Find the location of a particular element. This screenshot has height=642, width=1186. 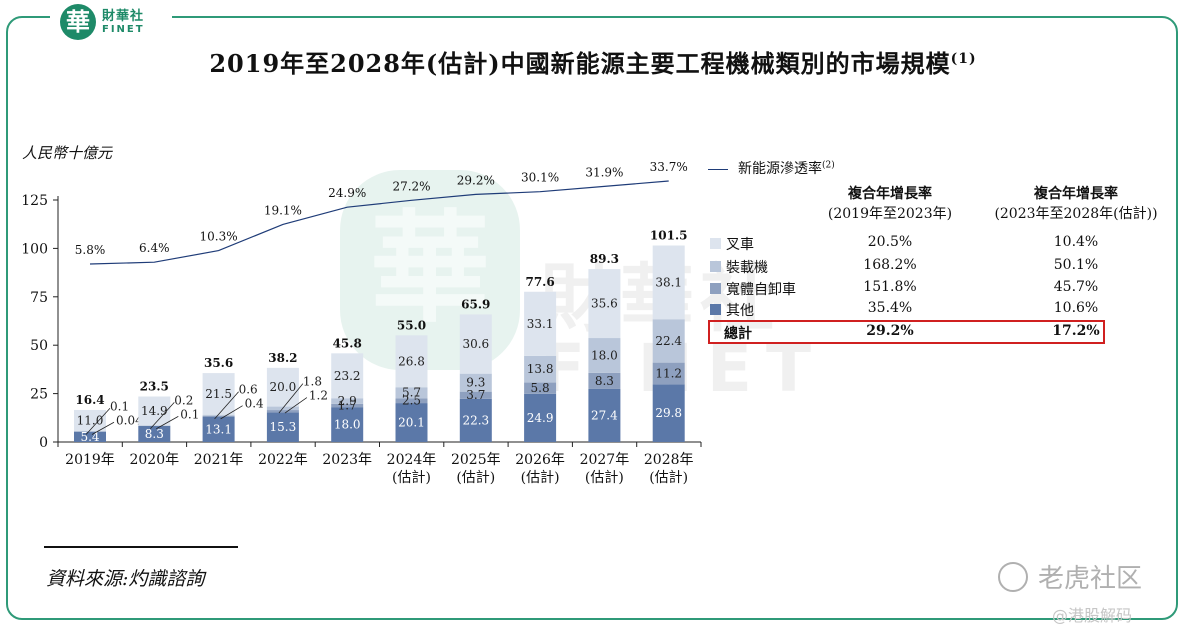

data-label: 3.7 is located at coordinates (475, 395).